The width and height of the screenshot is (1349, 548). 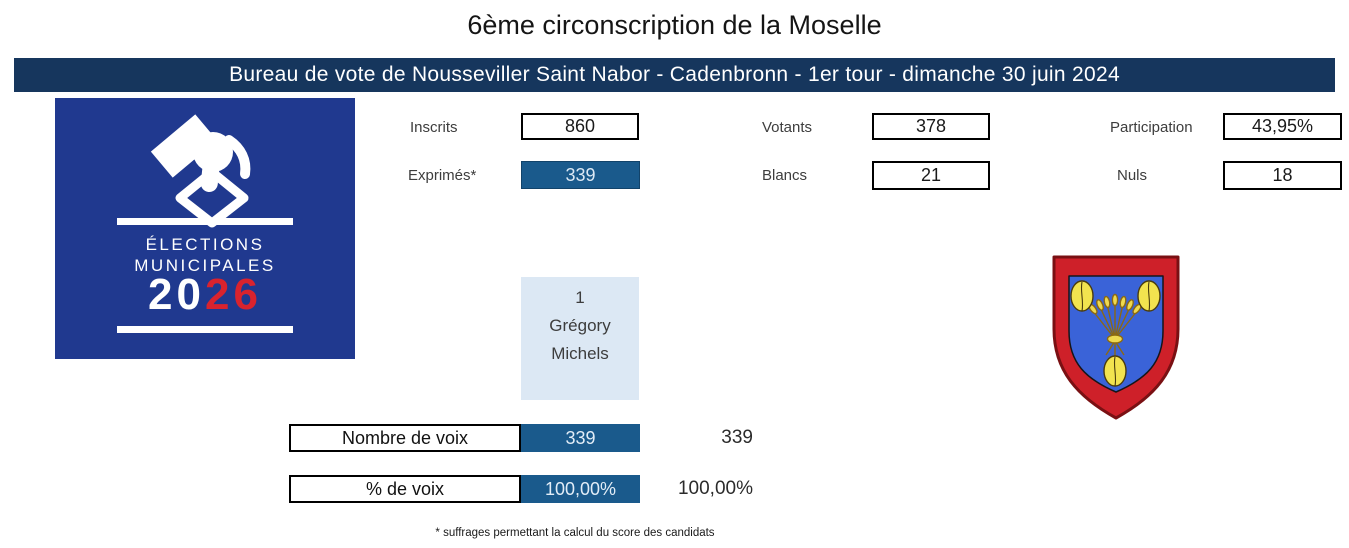 I want to click on coat-of-arms, so click(x=1116, y=337).